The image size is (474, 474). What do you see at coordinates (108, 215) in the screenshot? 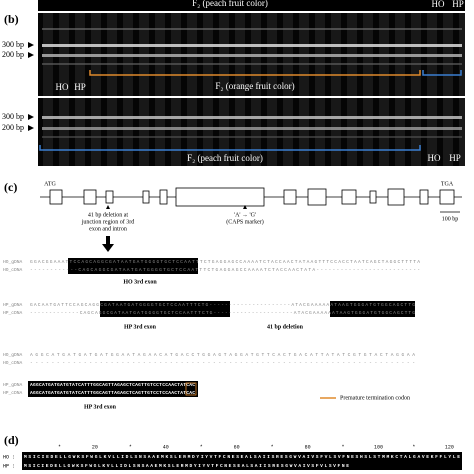
I see `annotation: 41 bp deletion at` at bounding box center [108, 215].